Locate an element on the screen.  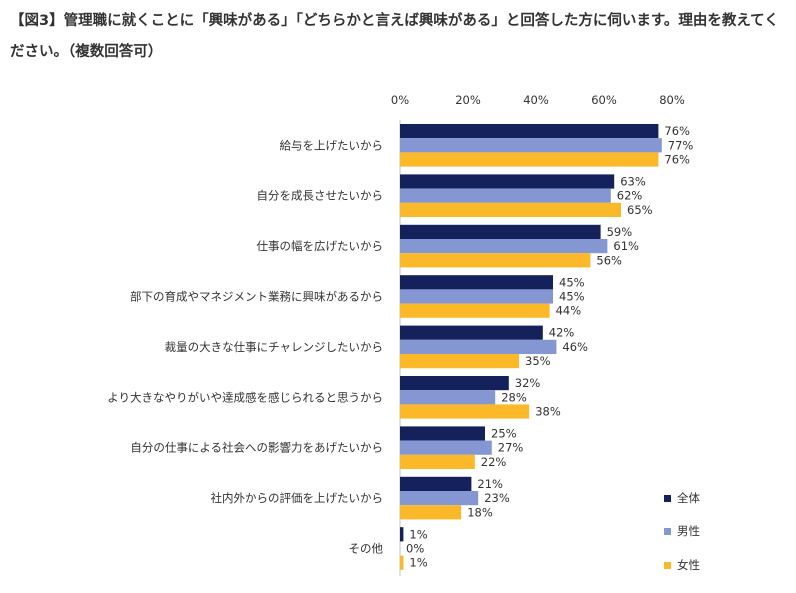
data-label: 59% is located at coordinates (620, 232).